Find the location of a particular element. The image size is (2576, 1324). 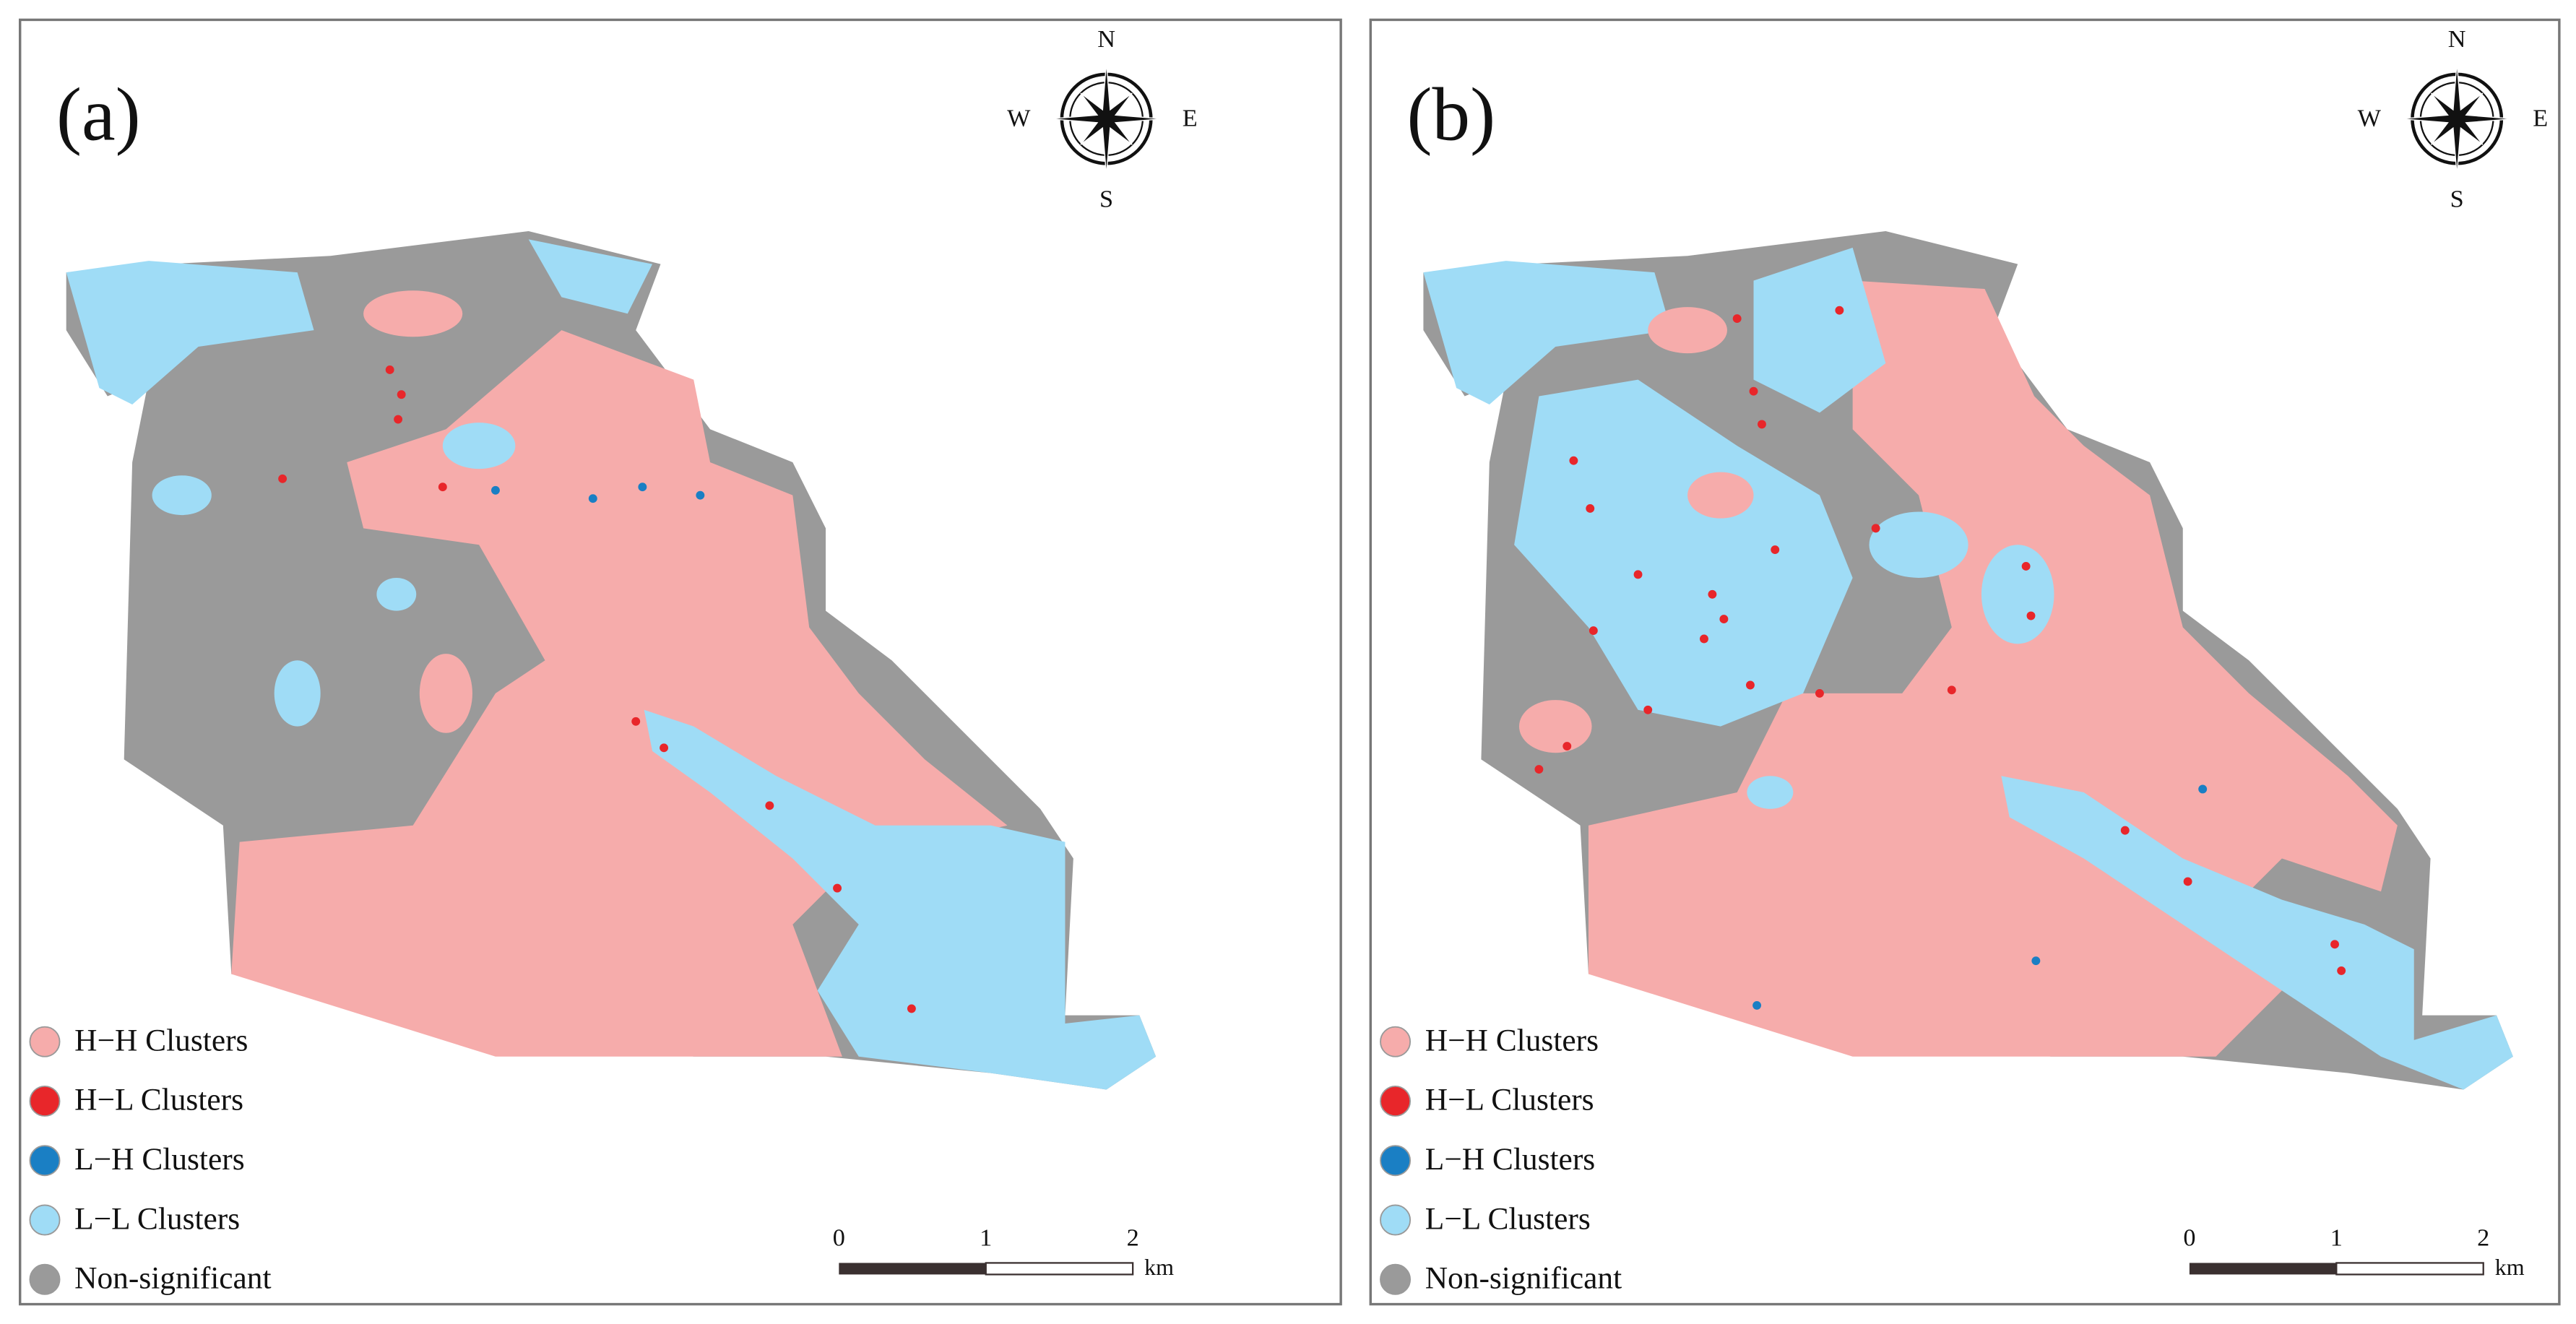

panel-label: (b) is located at coordinates (1451, 114).